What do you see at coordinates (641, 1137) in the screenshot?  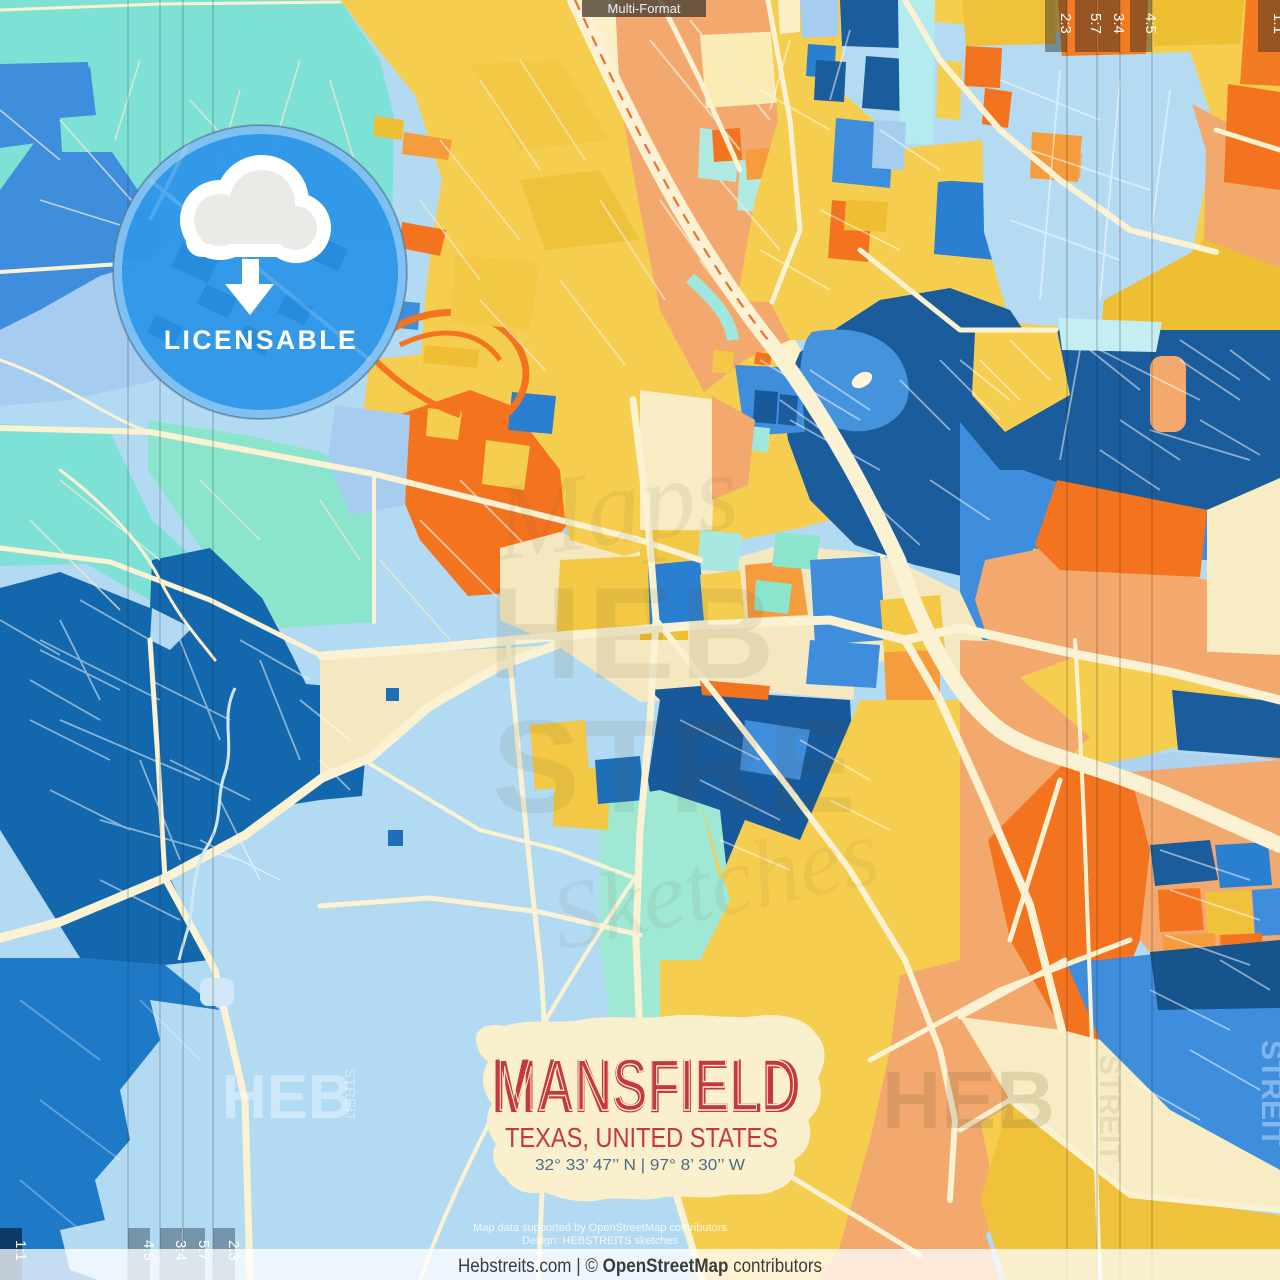 I see `svg-text: TEXAS, UNITED STATES` at bounding box center [641, 1137].